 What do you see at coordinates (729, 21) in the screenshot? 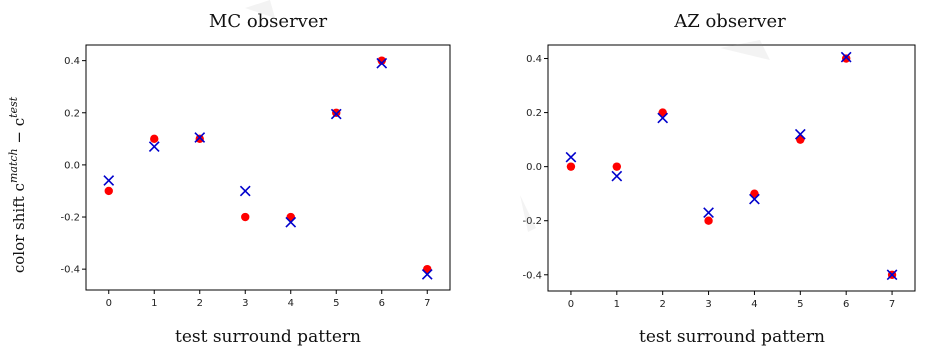
I see `chart-title: AZ observer` at bounding box center [729, 21].